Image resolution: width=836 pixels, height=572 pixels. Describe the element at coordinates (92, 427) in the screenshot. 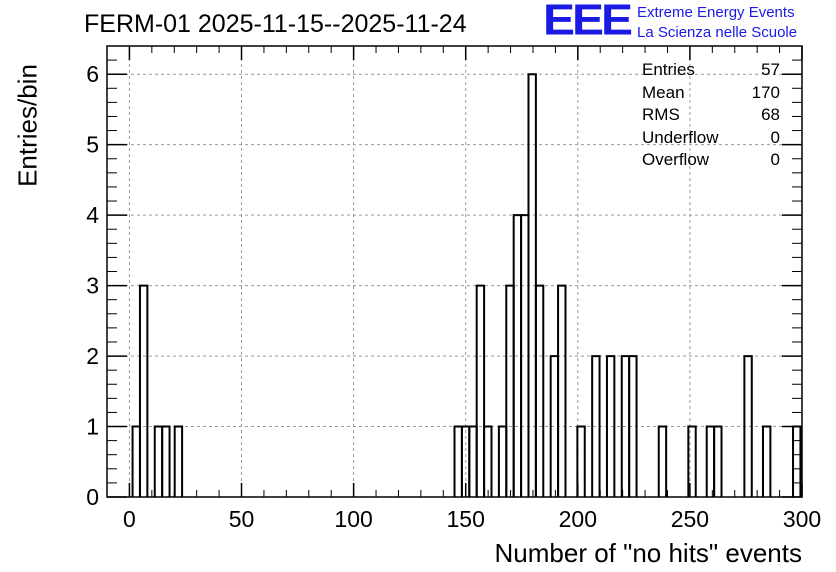

I see `y-tick-label: 1` at that location.